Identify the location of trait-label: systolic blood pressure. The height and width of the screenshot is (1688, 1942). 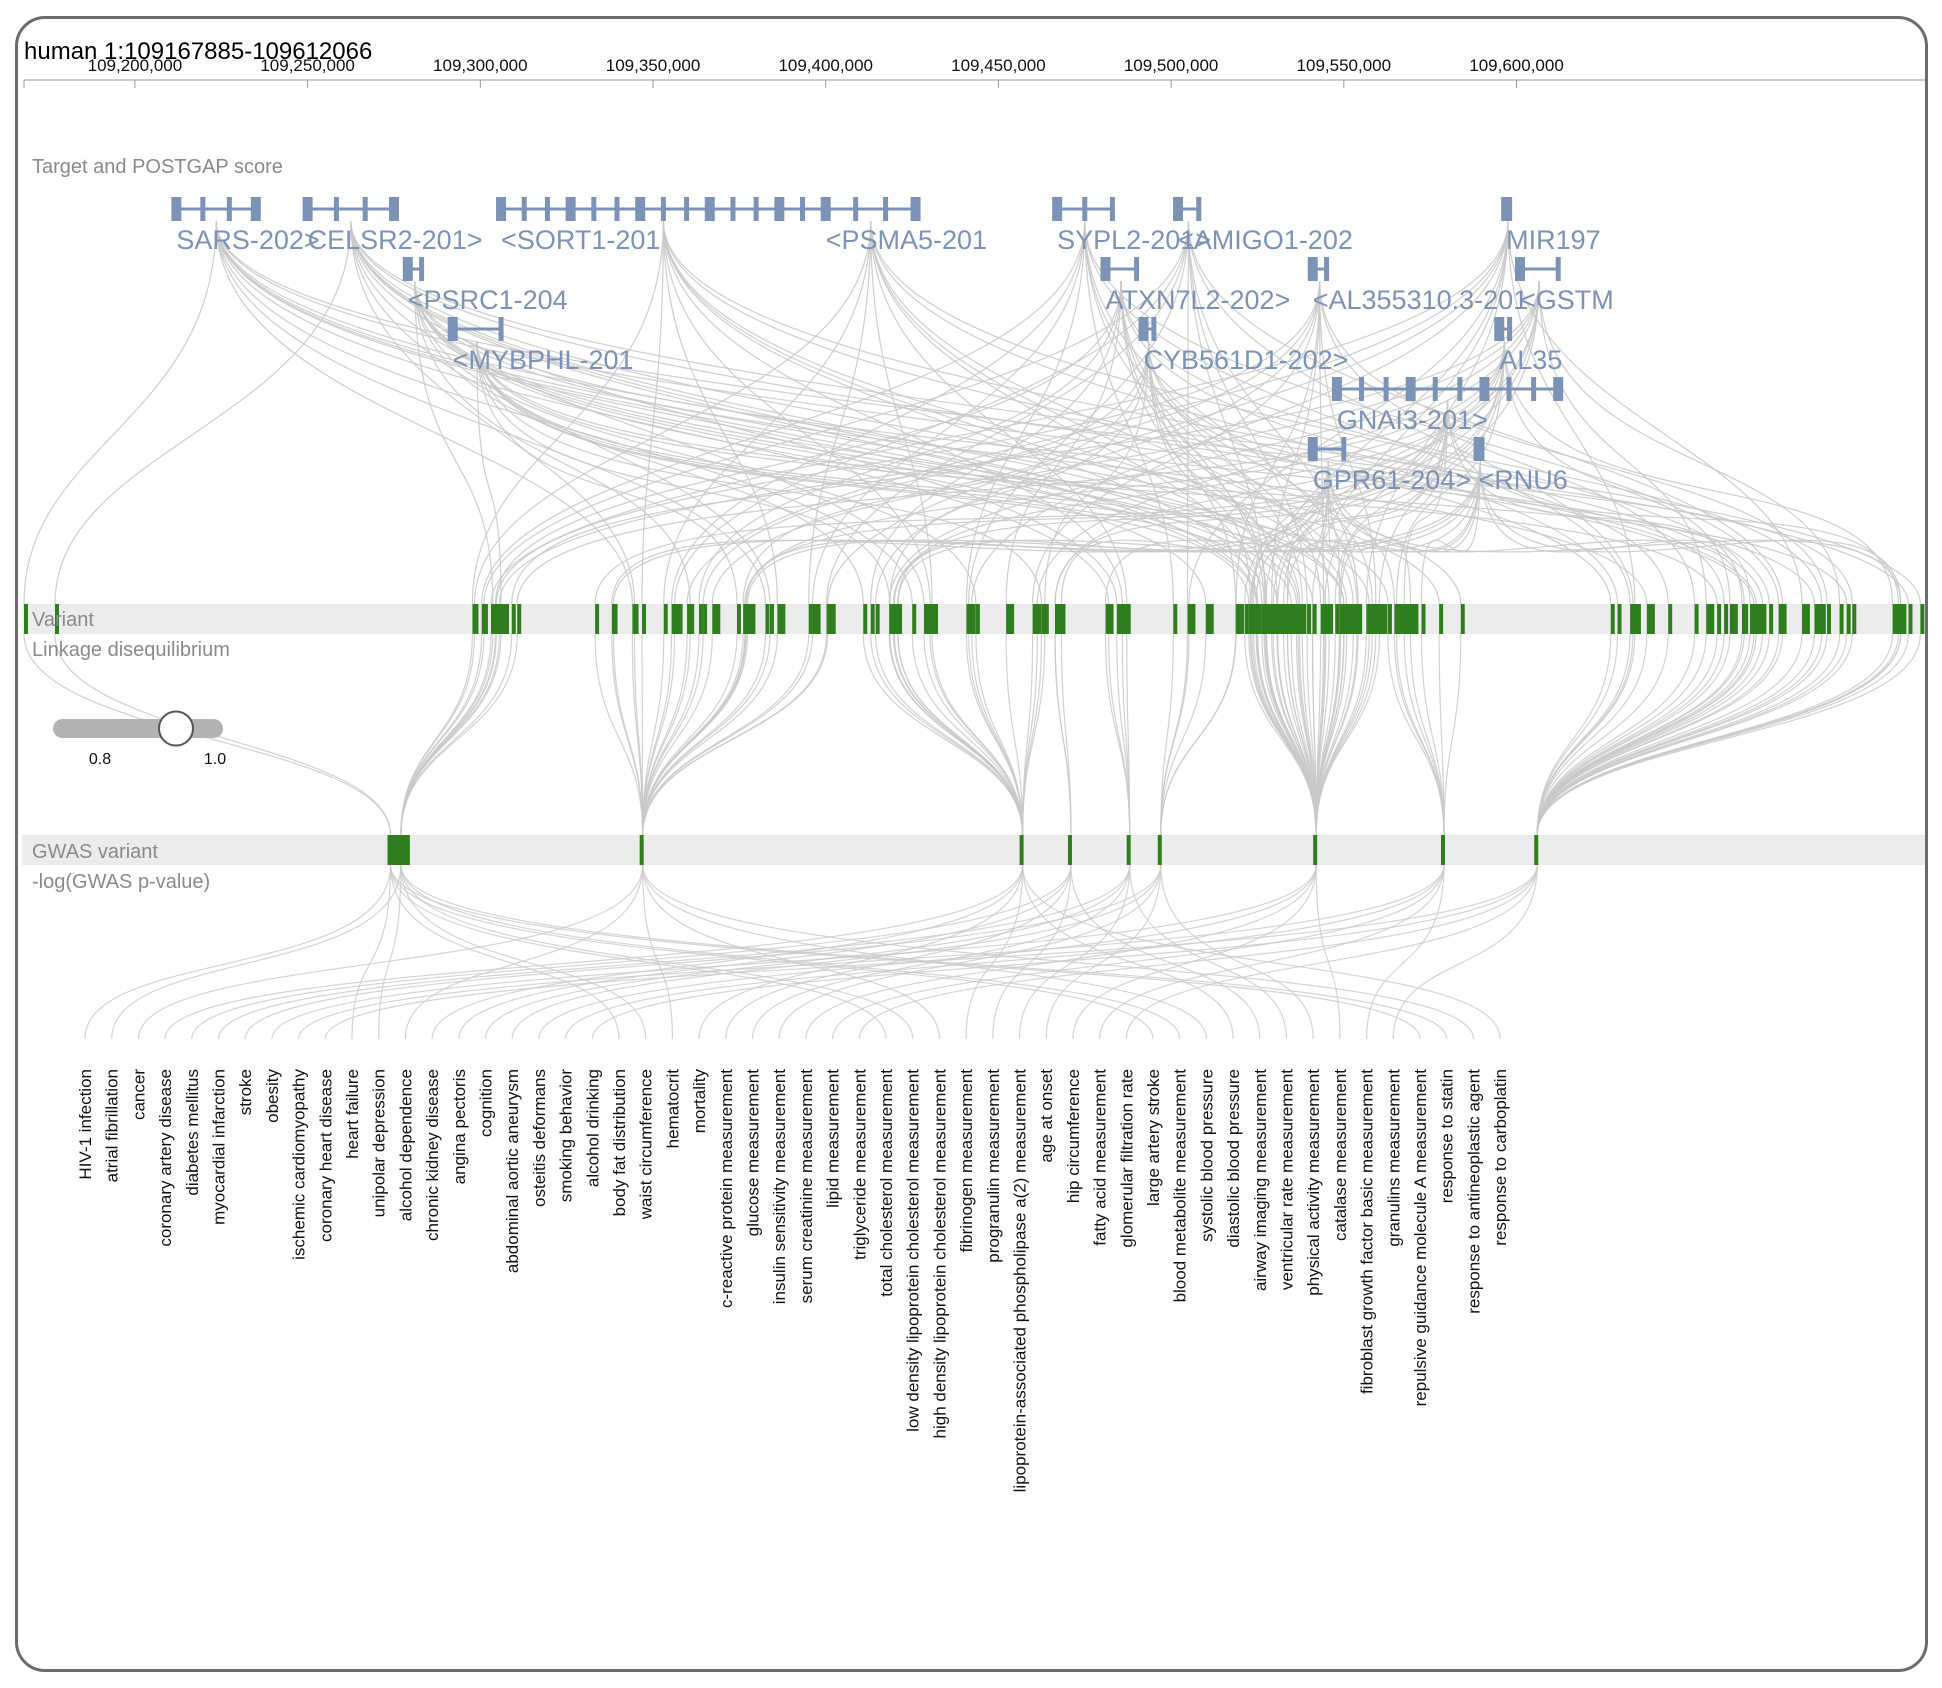
(1206, 1155).